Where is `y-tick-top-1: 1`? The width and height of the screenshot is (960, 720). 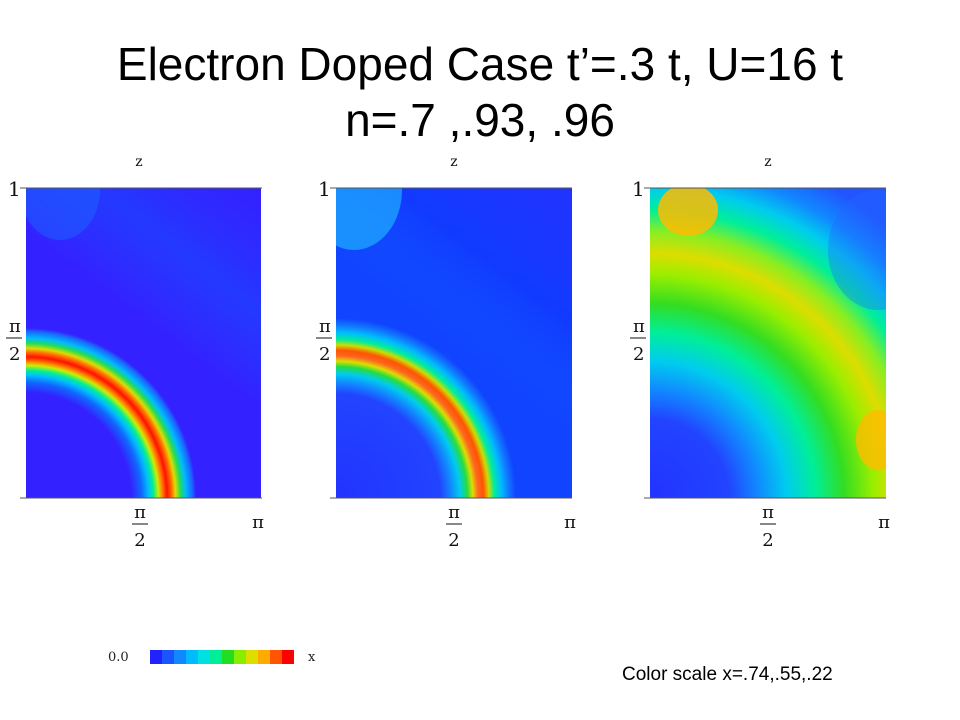
y-tick-top-1: 1 is located at coordinates (14, 189).